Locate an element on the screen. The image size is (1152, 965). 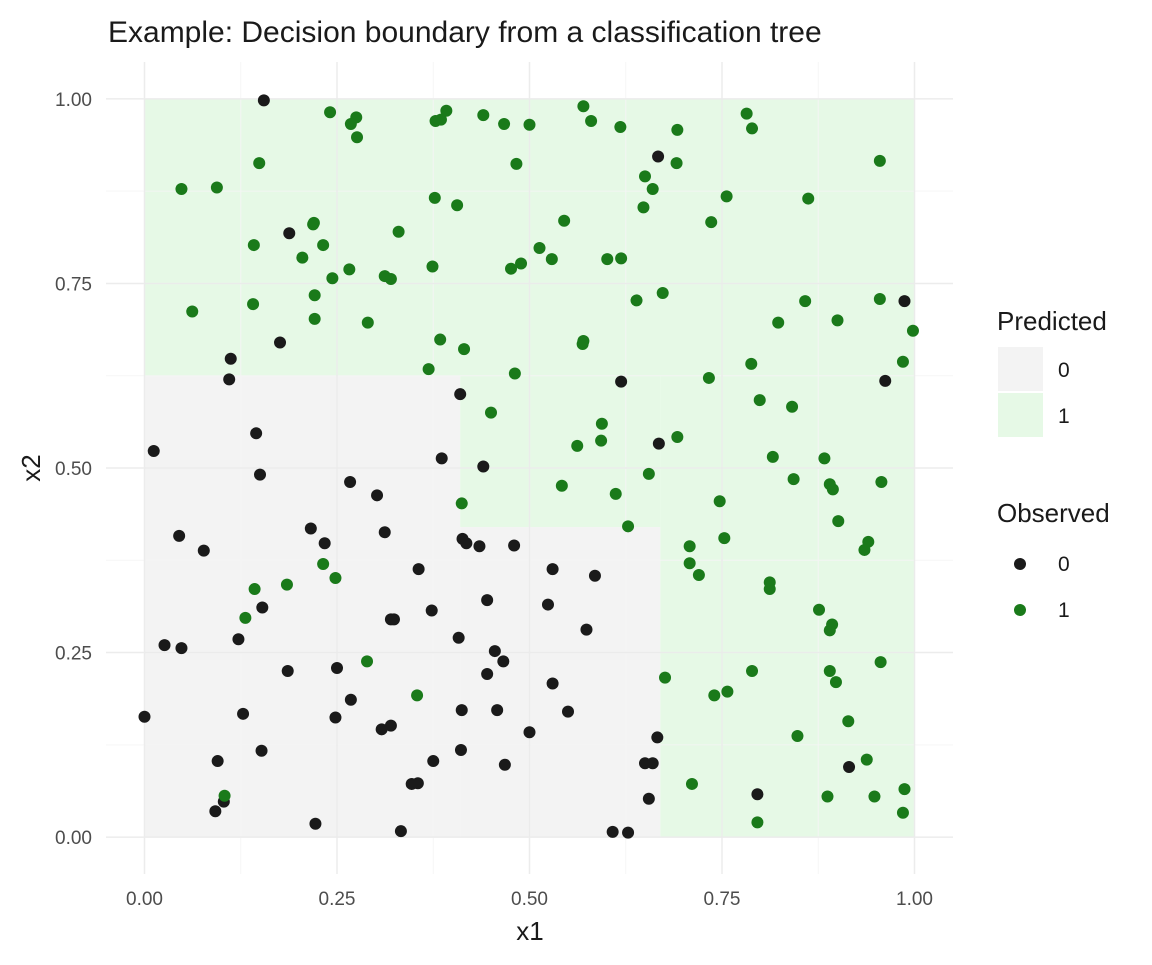
legend-observed: Observed 0 1 is located at coordinates (1053, 560).